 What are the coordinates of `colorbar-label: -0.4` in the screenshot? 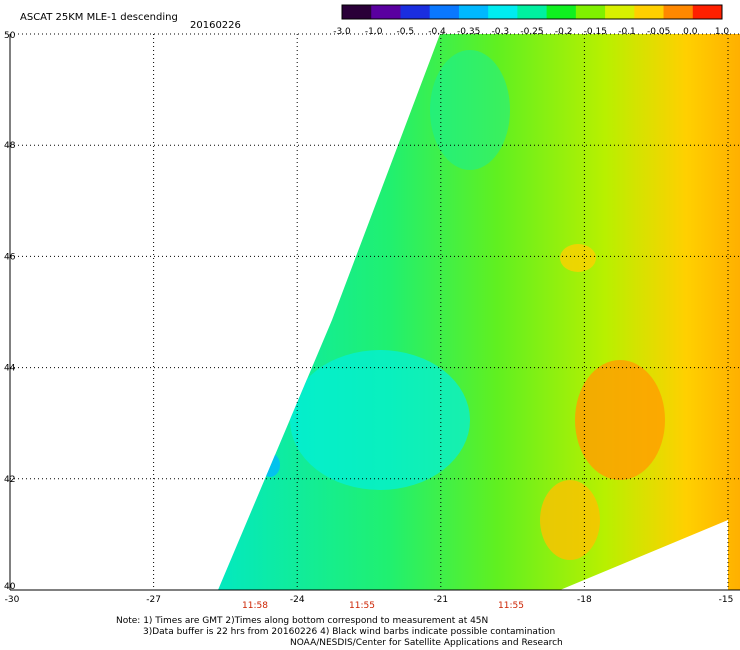 It's located at (437, 32).